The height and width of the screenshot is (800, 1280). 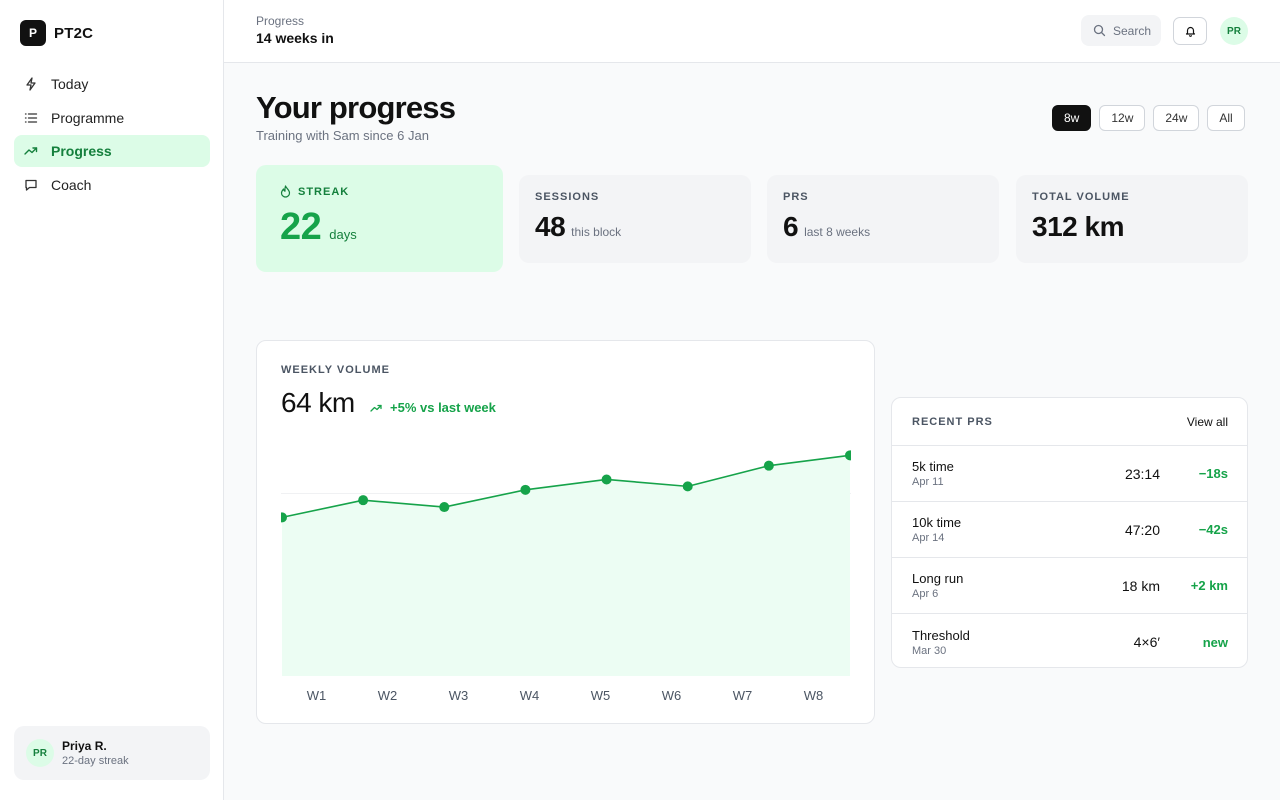 I want to click on pr-delta: +2 km, so click(x=1209, y=585).